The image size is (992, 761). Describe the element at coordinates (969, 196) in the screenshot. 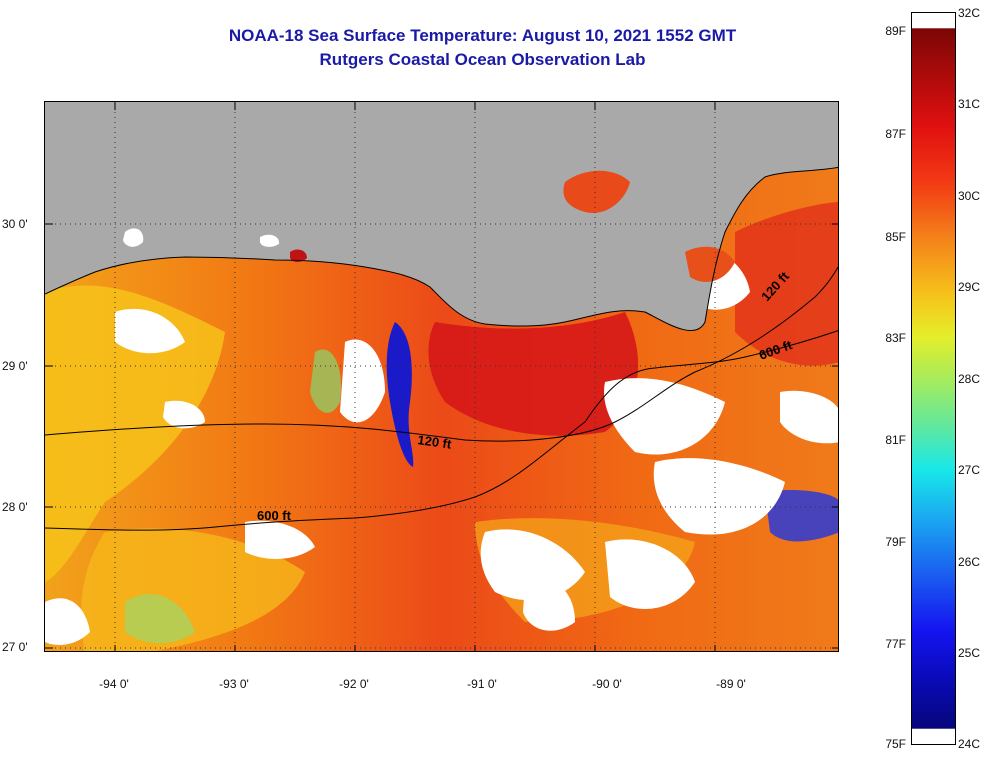

I see `colorbar-c-label: 30C` at that location.